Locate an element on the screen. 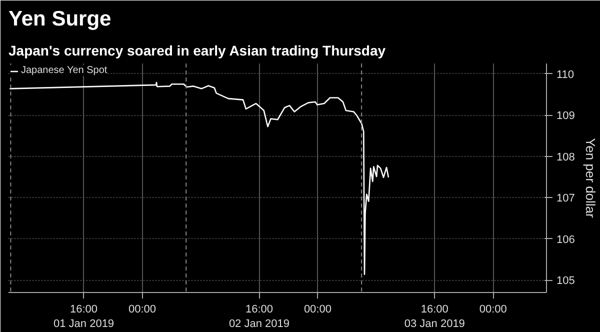  x-tick-label: 16:00 01 Jan 2019 is located at coordinates (84, 317).